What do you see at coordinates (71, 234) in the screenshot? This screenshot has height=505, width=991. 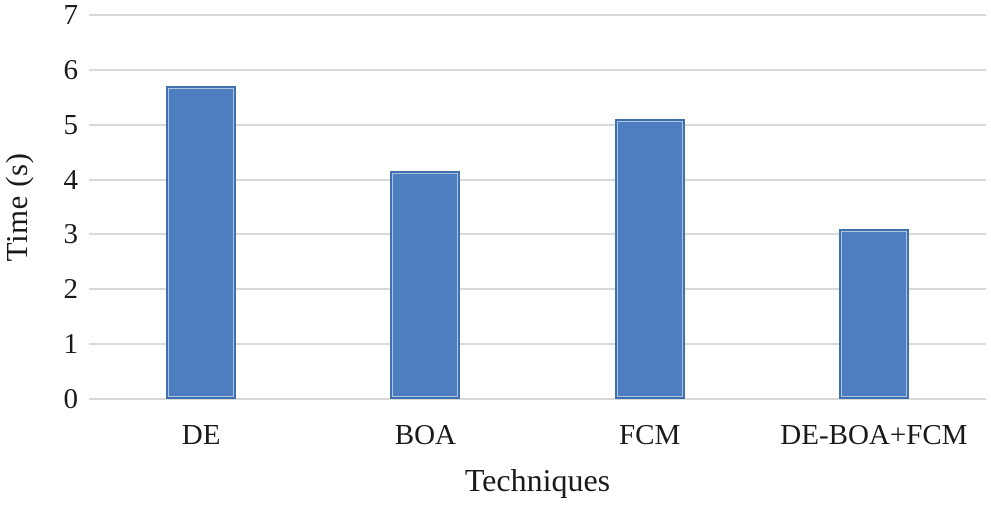 I see `y-tick-label-3: 3` at bounding box center [71, 234].